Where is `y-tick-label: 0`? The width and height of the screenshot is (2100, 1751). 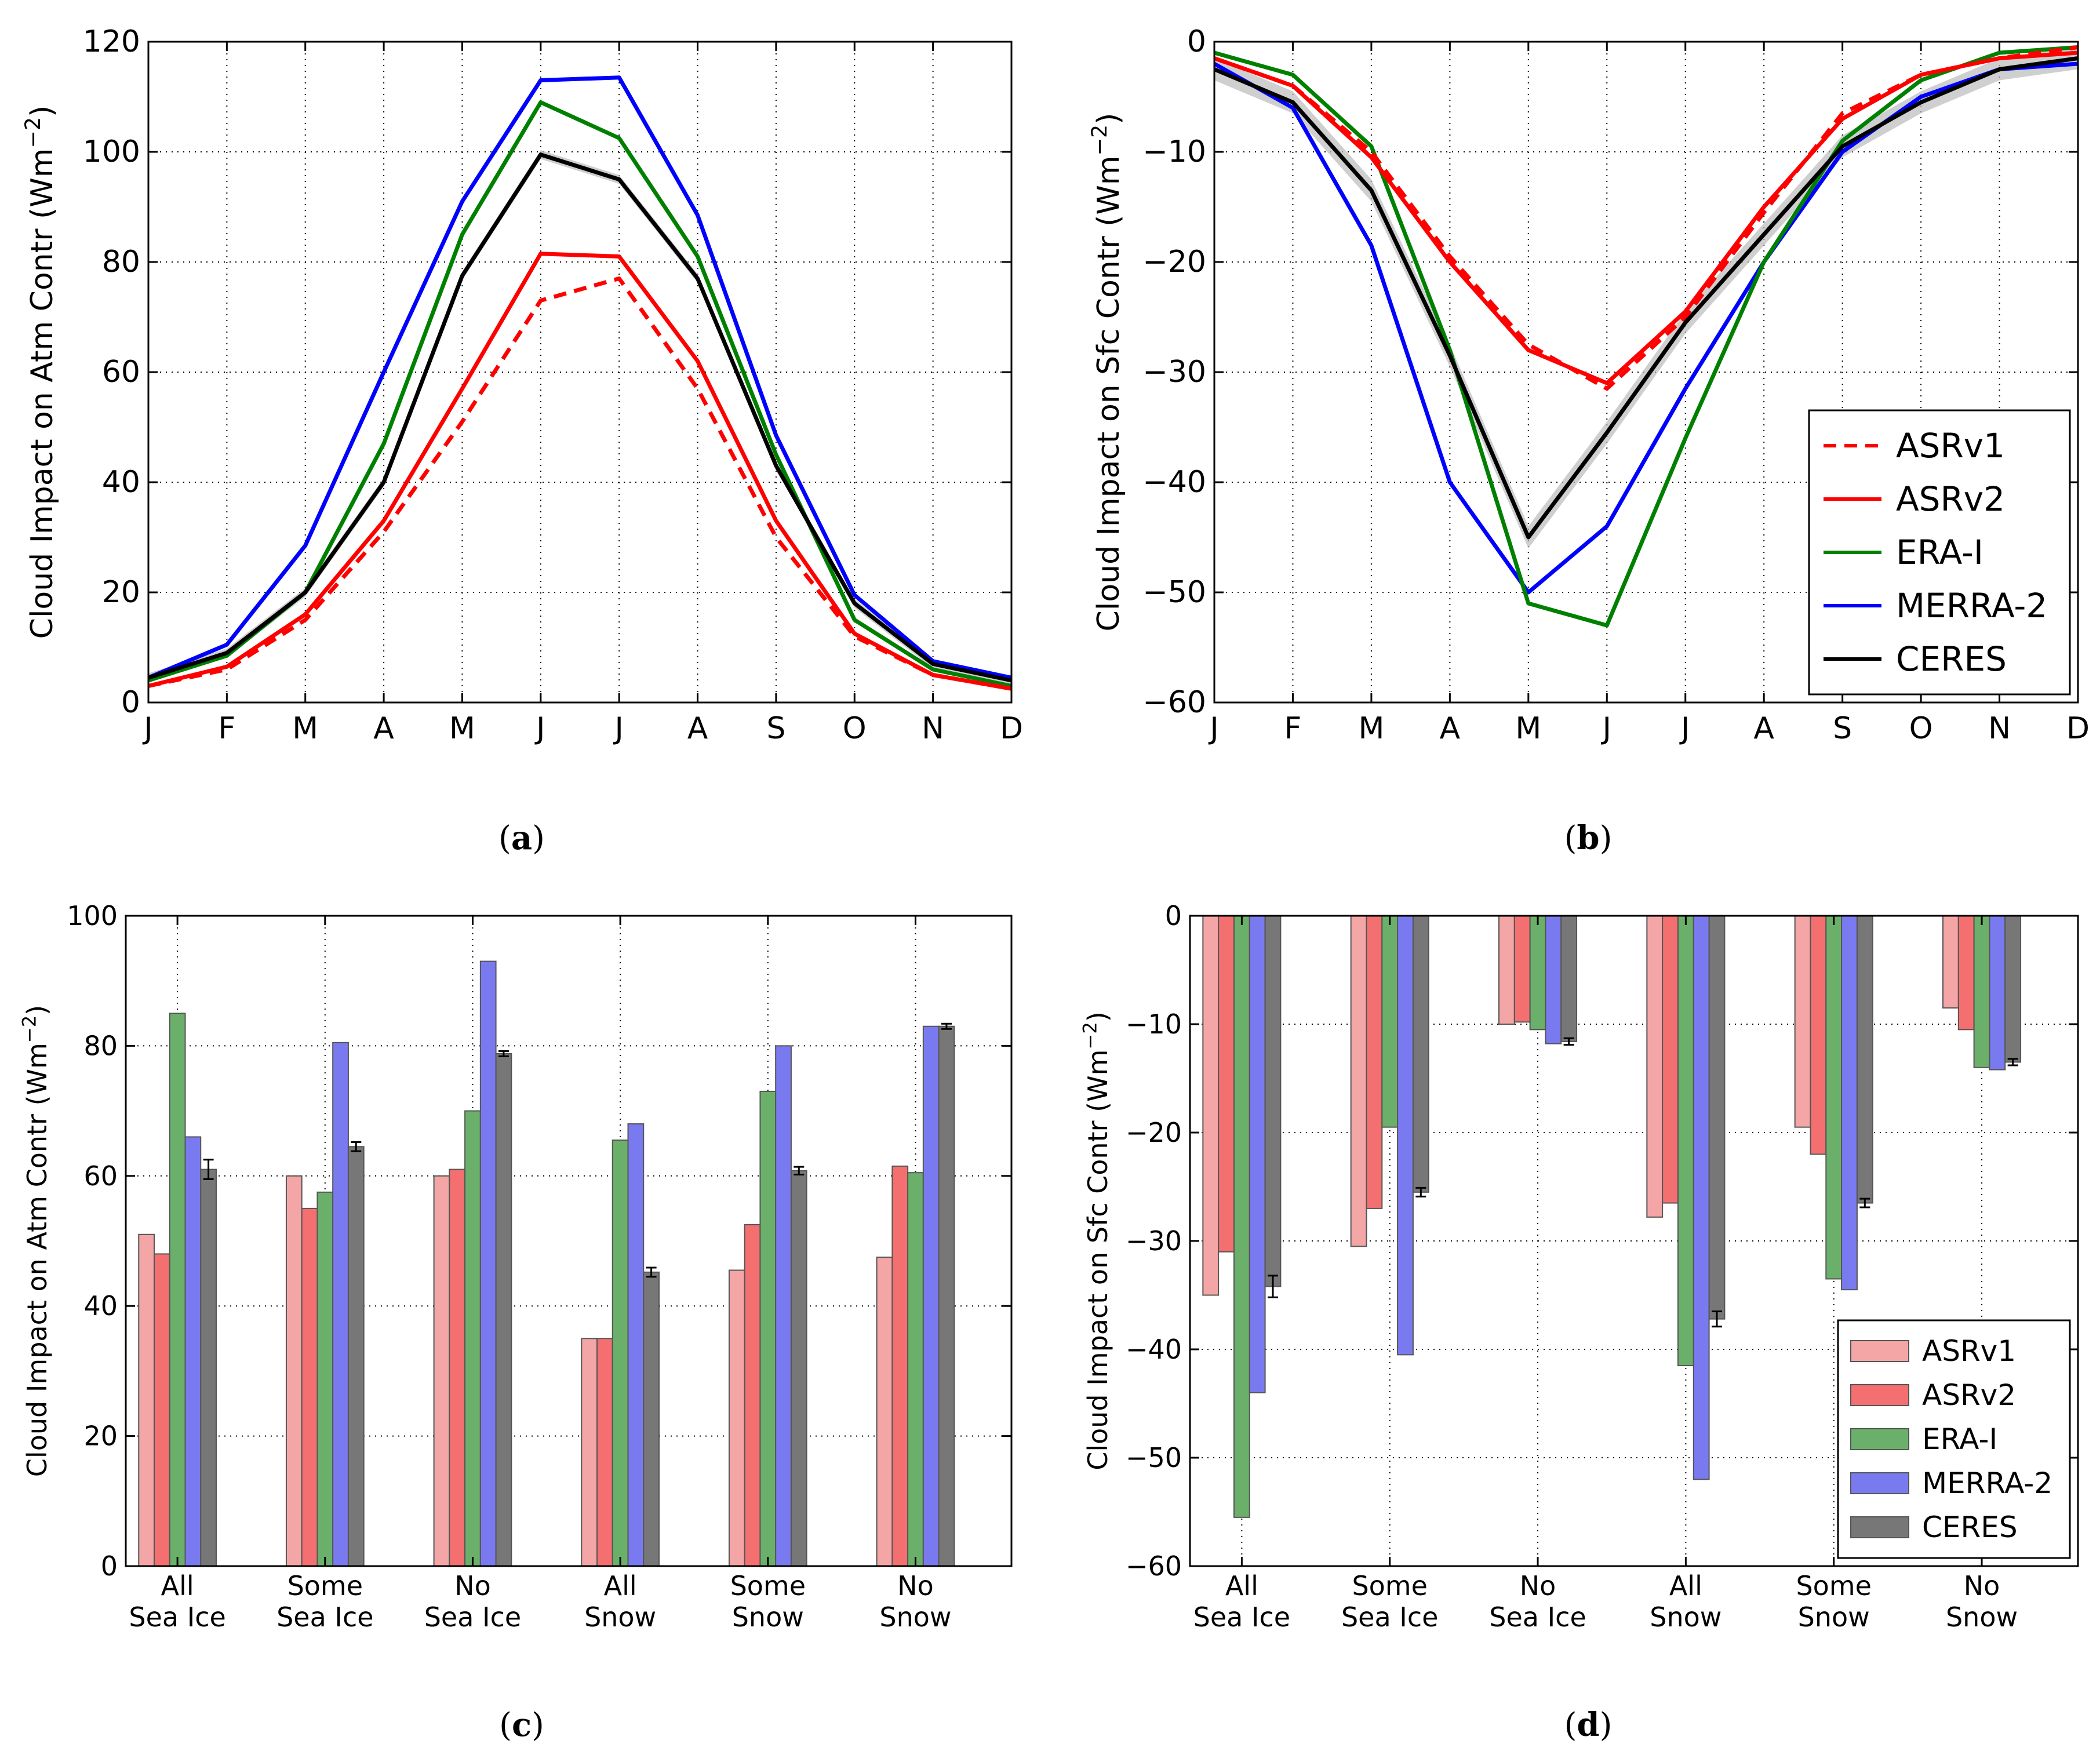 y-tick-label: 0 is located at coordinates (130, 702).